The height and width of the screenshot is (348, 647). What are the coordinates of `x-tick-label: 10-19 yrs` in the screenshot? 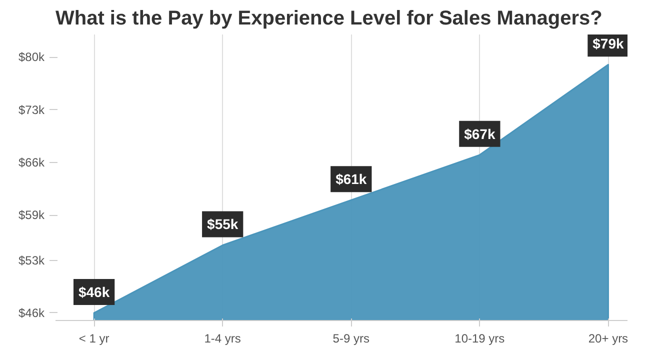 It's located at (479, 339).